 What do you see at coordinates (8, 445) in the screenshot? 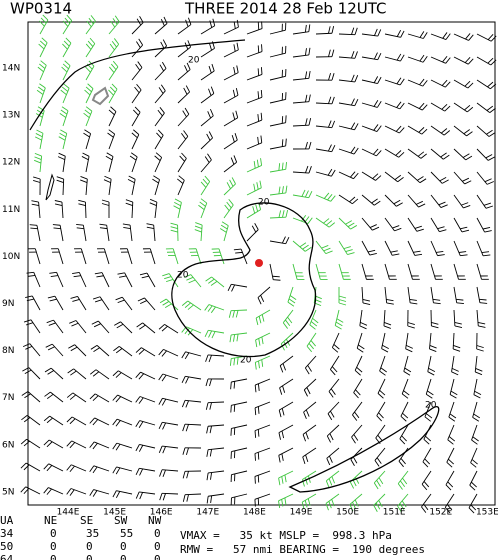
I see `lat-label: 6N` at bounding box center [8, 445].